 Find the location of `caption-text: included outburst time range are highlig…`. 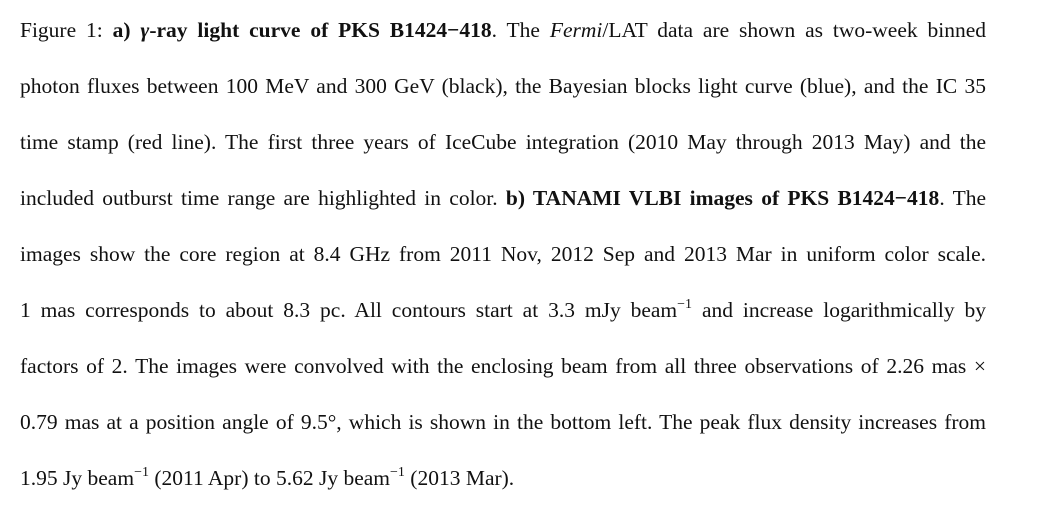

caption-text: included outburst time range are highlig… is located at coordinates (263, 198).